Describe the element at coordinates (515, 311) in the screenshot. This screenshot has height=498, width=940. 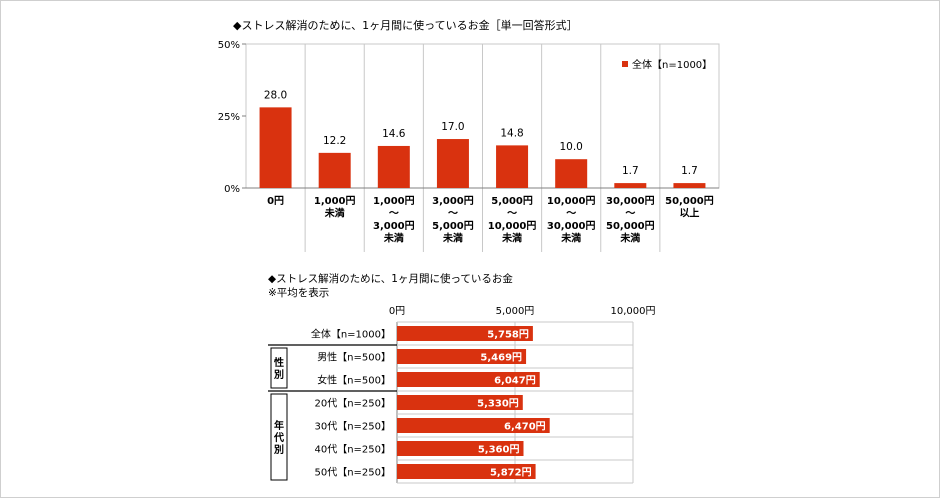
I see `x-tick-label: 5,000円` at that location.